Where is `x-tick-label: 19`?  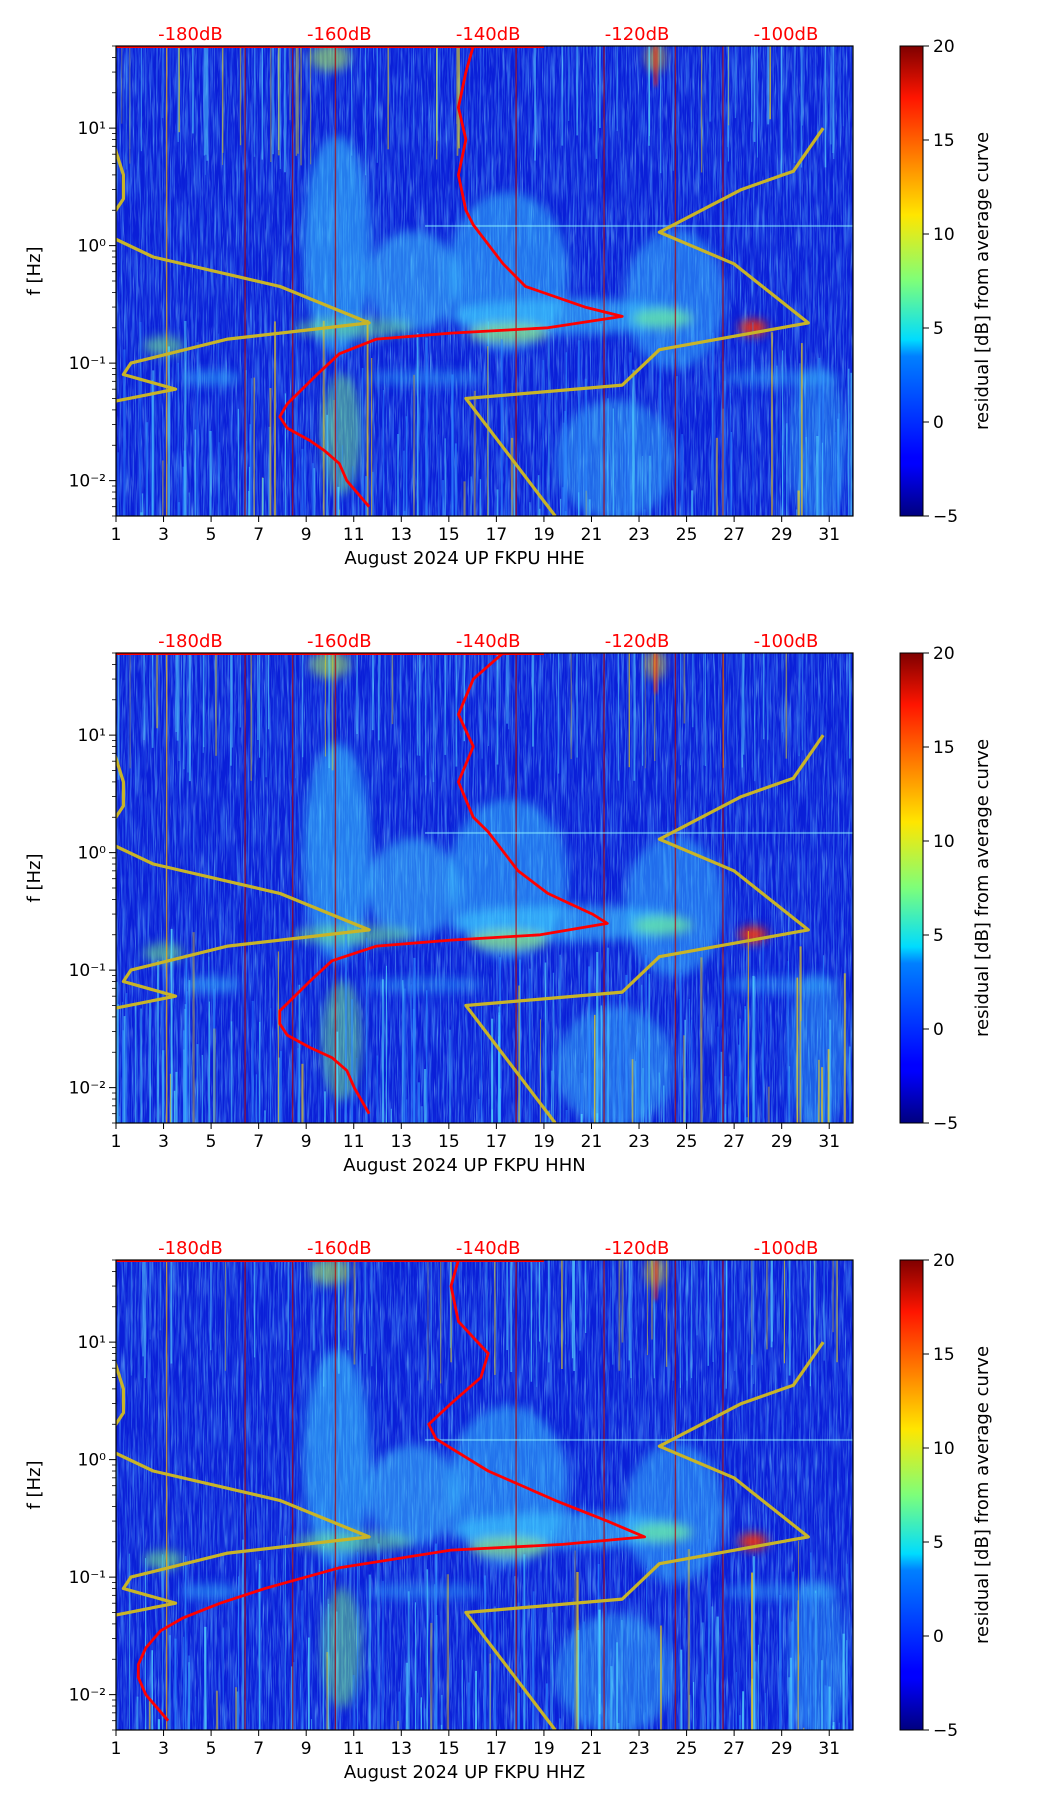 x-tick-label: 19 is located at coordinates (544, 535).